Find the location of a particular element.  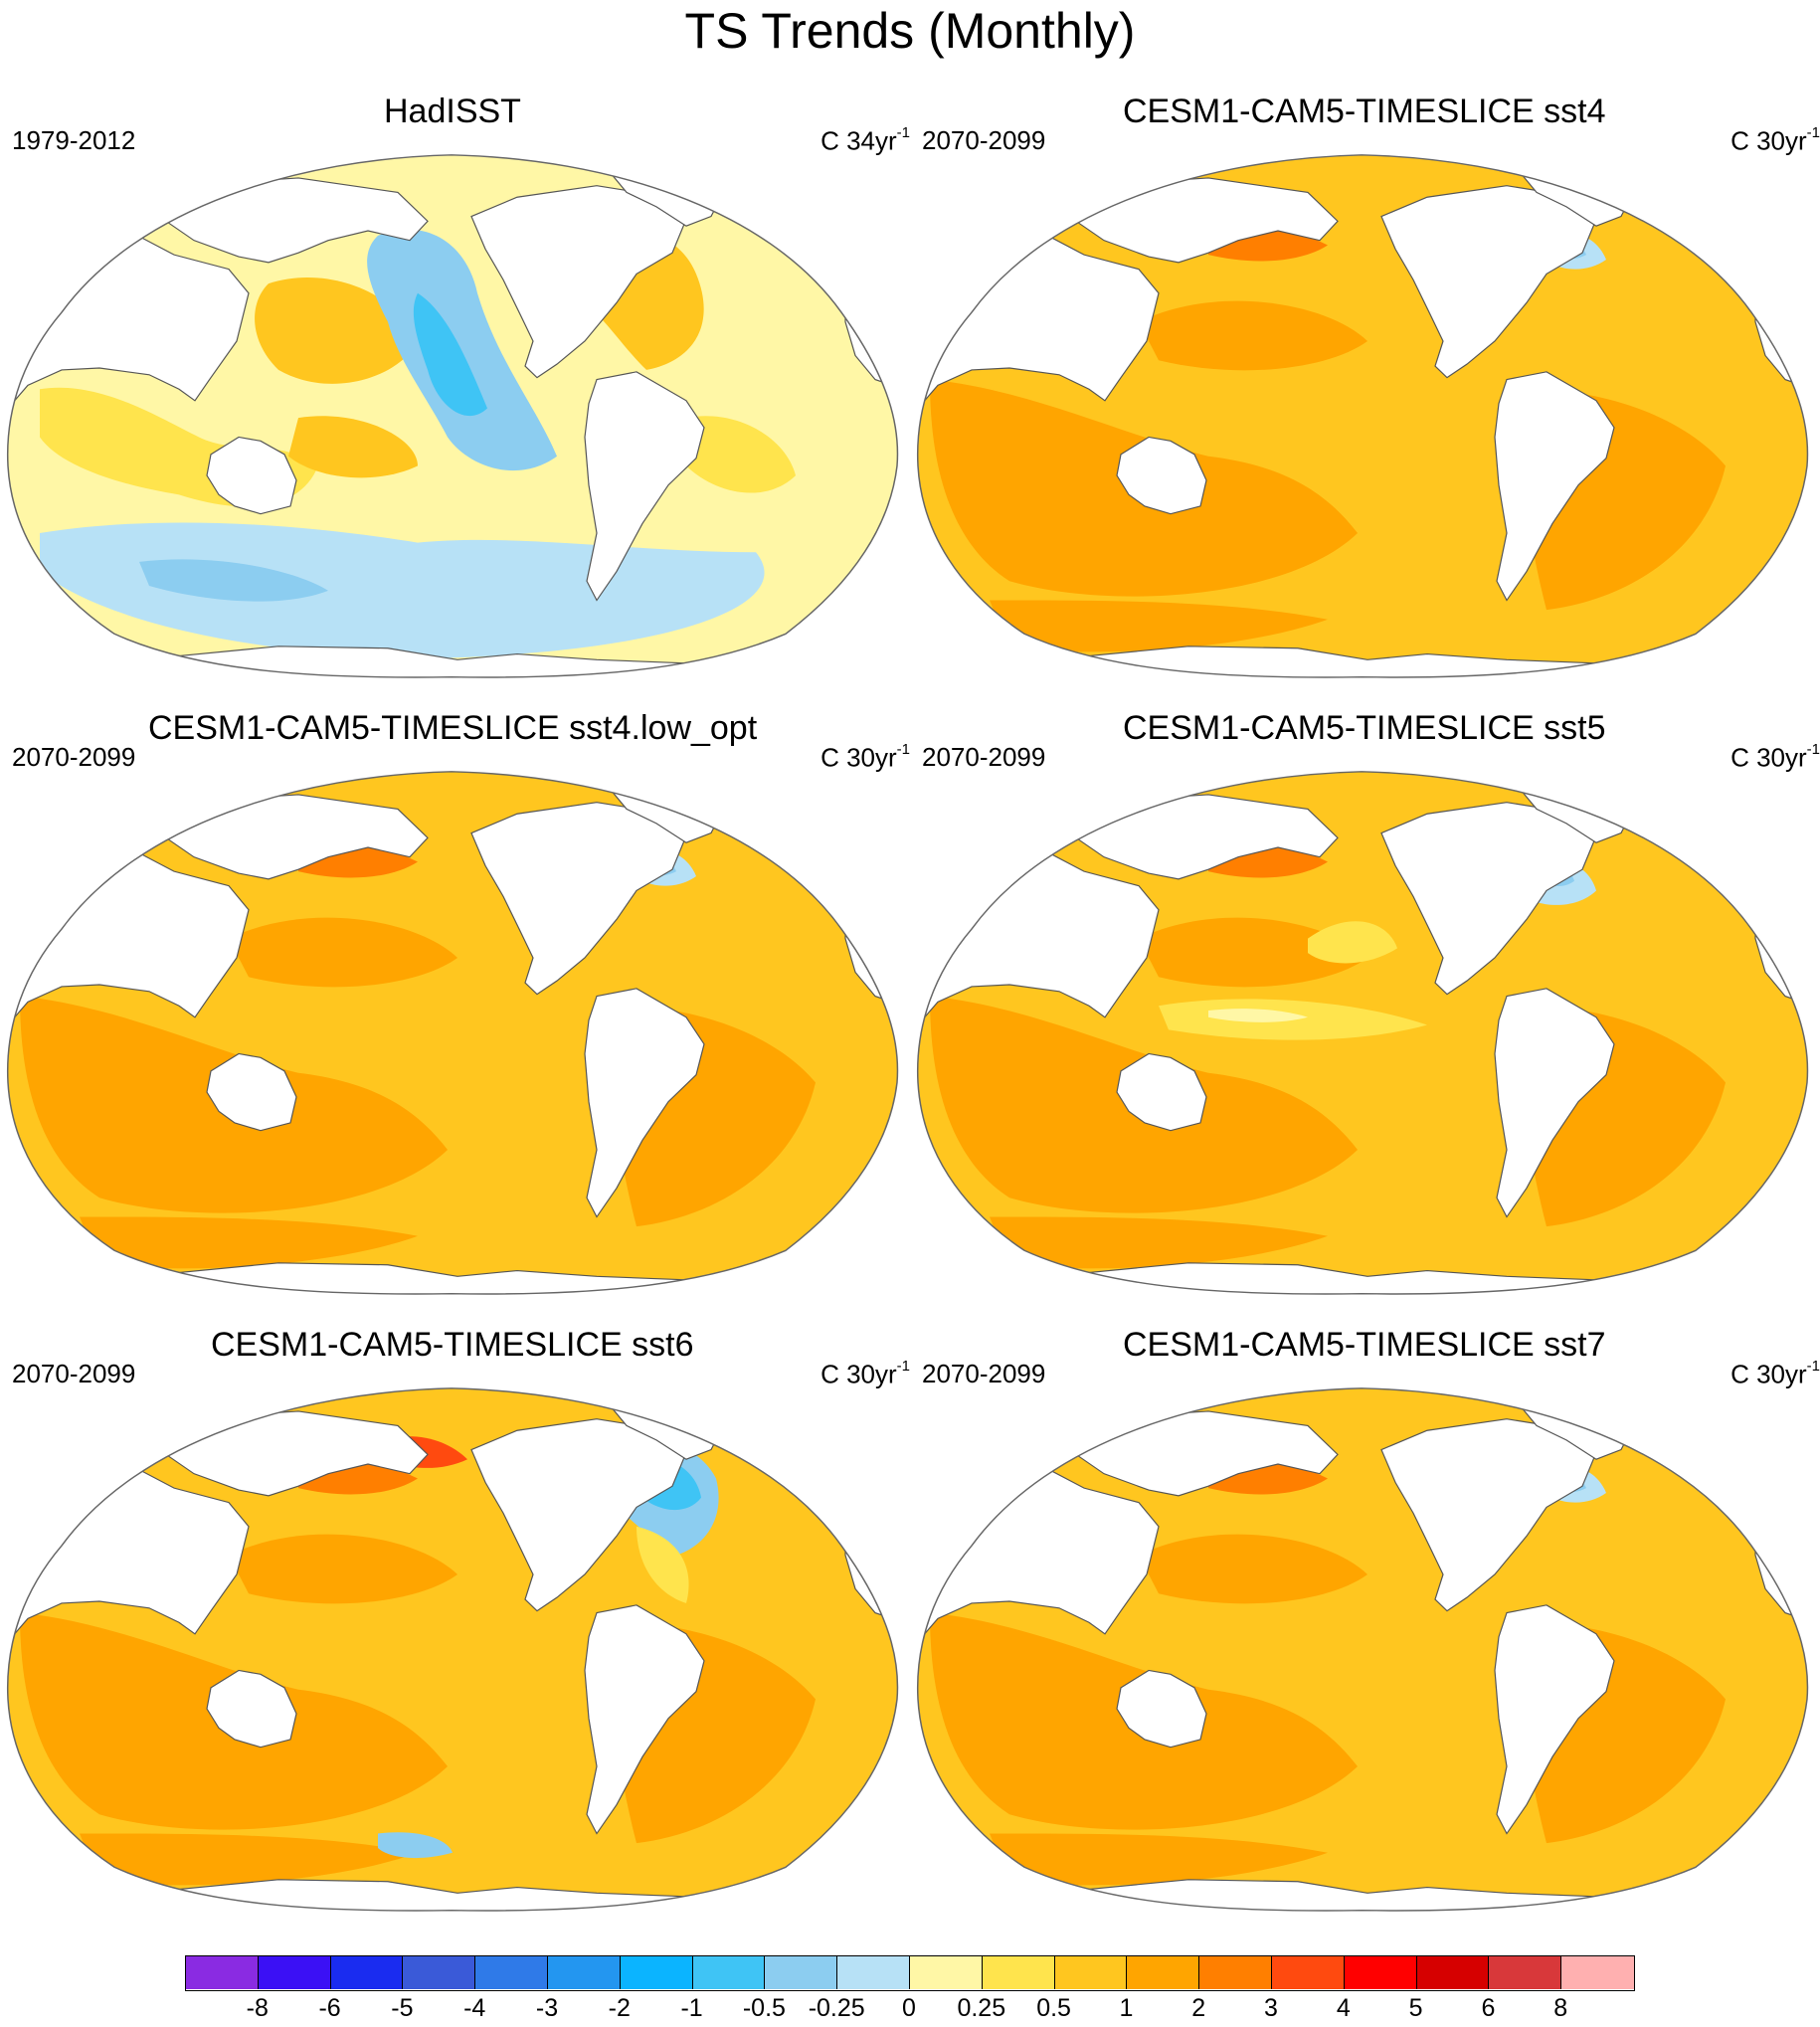

panel-title: CESM1-CAM5-TIMESLICE sst7 is located at coordinates (1364, 1345).